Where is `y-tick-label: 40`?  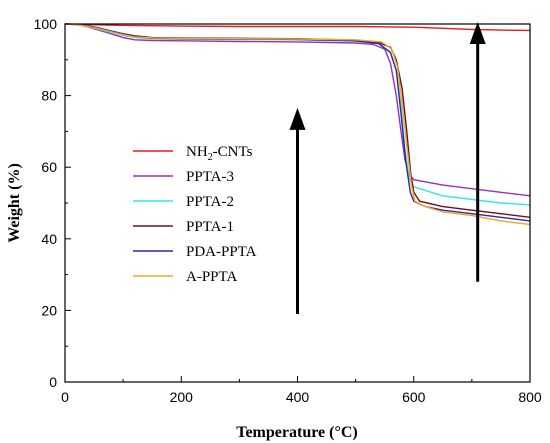 y-tick-label: 40 is located at coordinates (49, 239).